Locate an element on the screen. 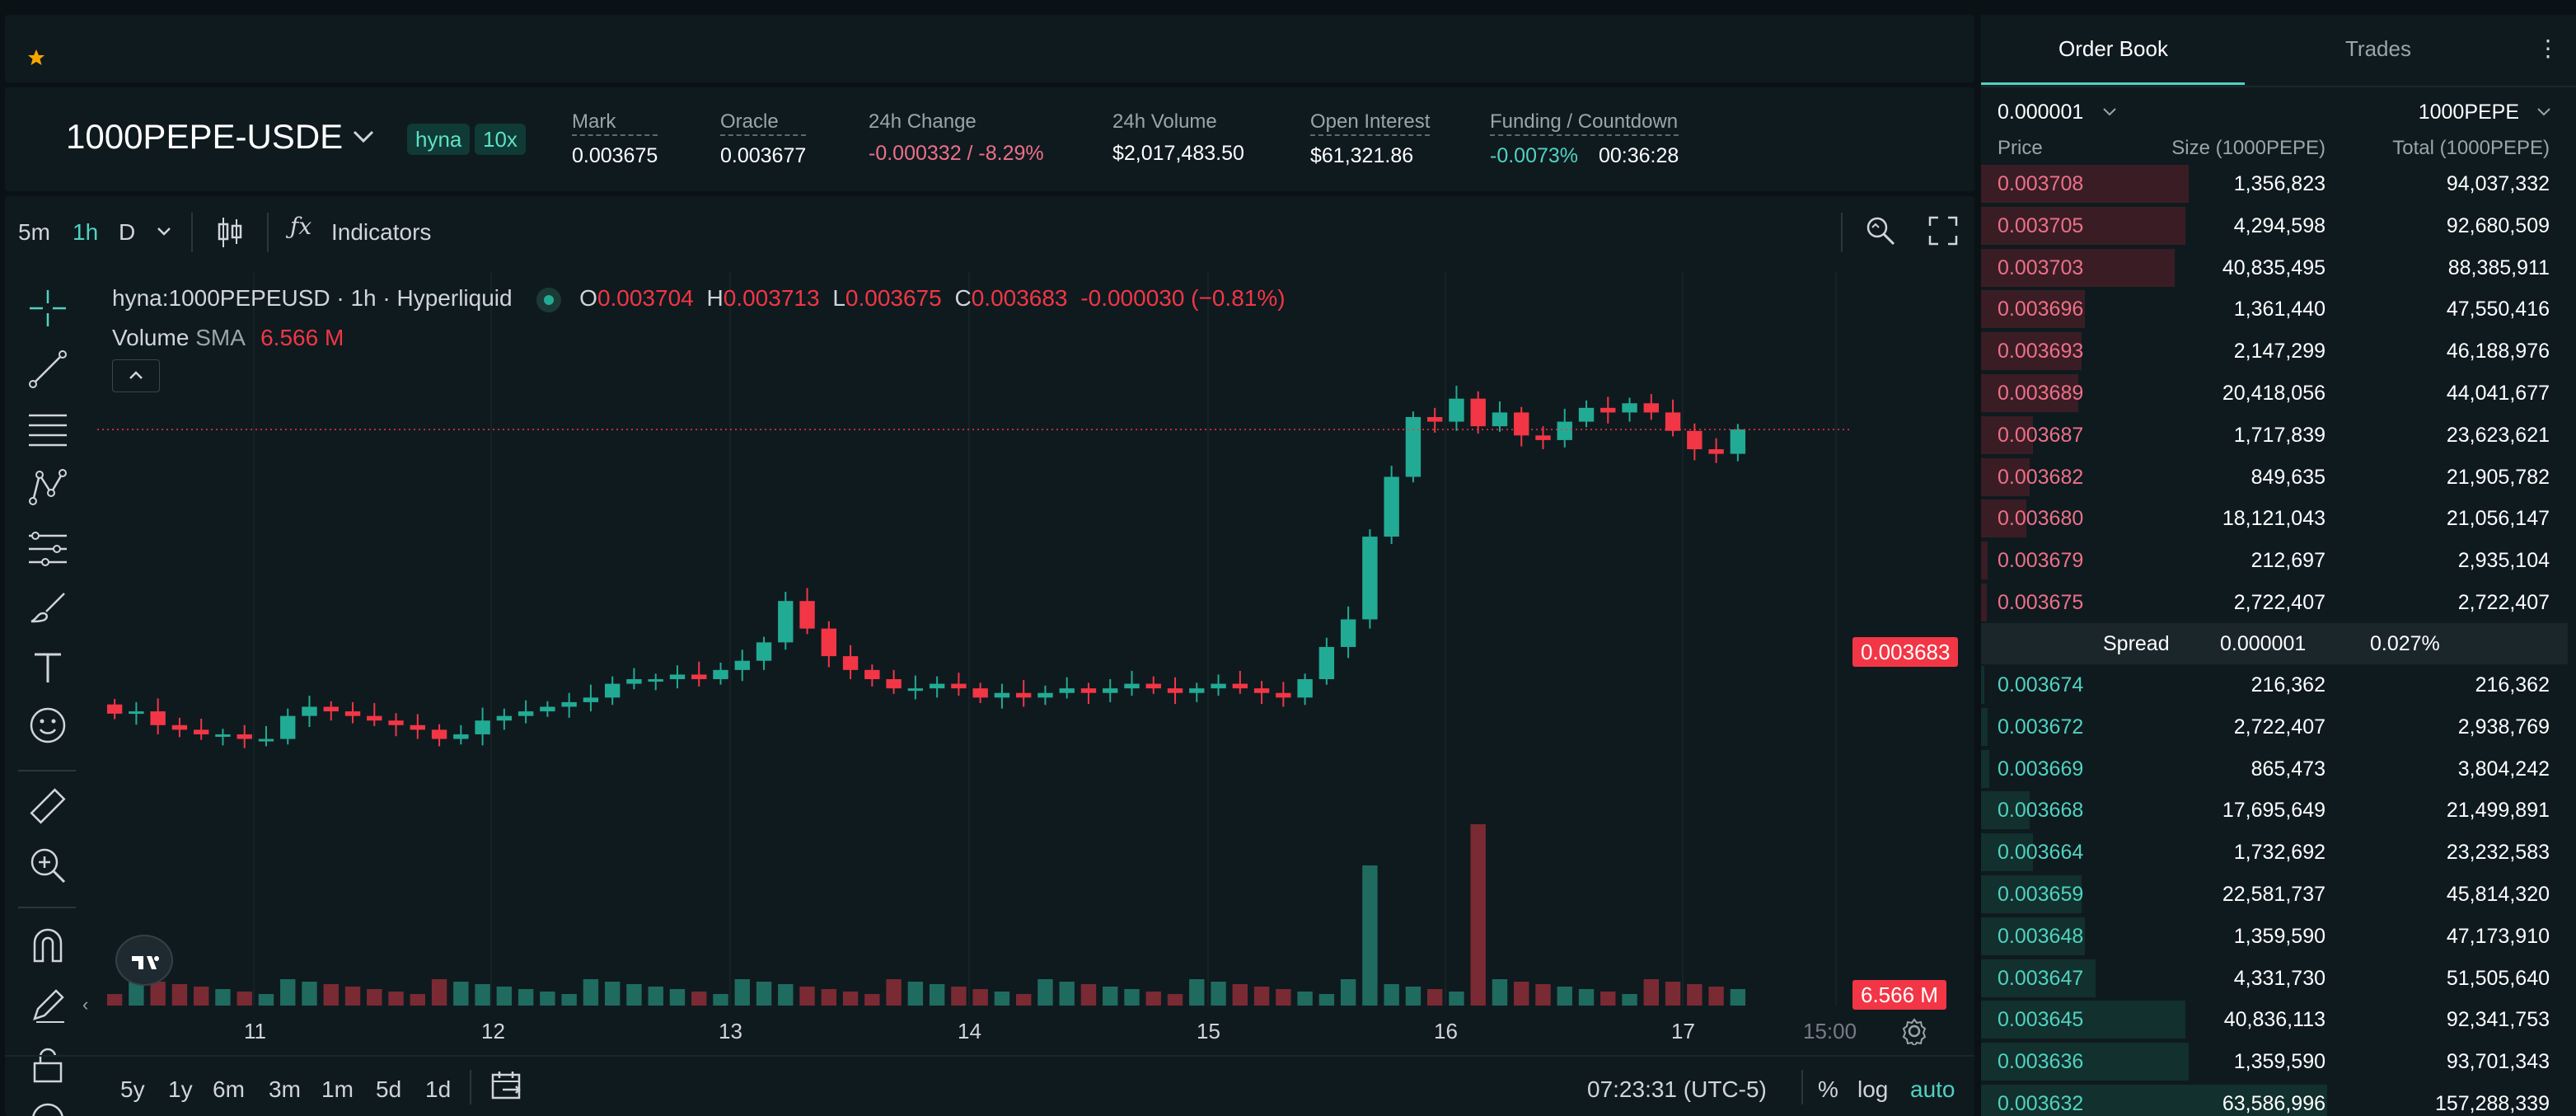 Image resolution: width=2576 pixels, height=1116 pixels. stat-label: Open Interest is located at coordinates (1370, 123).